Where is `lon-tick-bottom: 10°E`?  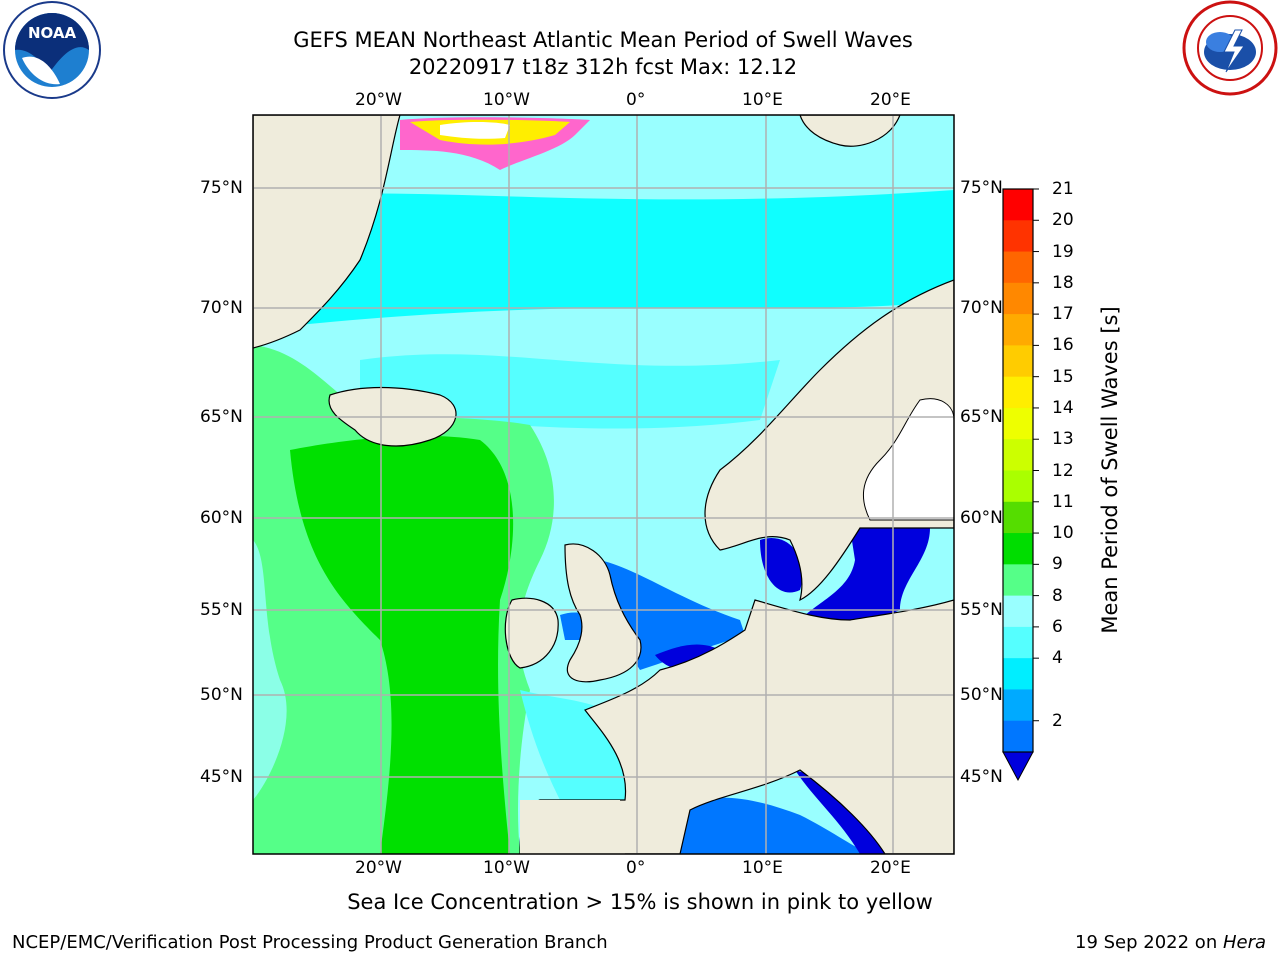 lon-tick-bottom: 10°E is located at coordinates (762, 868).